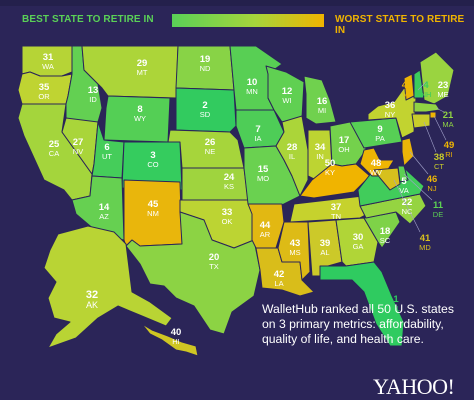  What do you see at coordinates (278, 283) in the screenshot?
I see `state-abbr-la: LA` at bounding box center [278, 283].